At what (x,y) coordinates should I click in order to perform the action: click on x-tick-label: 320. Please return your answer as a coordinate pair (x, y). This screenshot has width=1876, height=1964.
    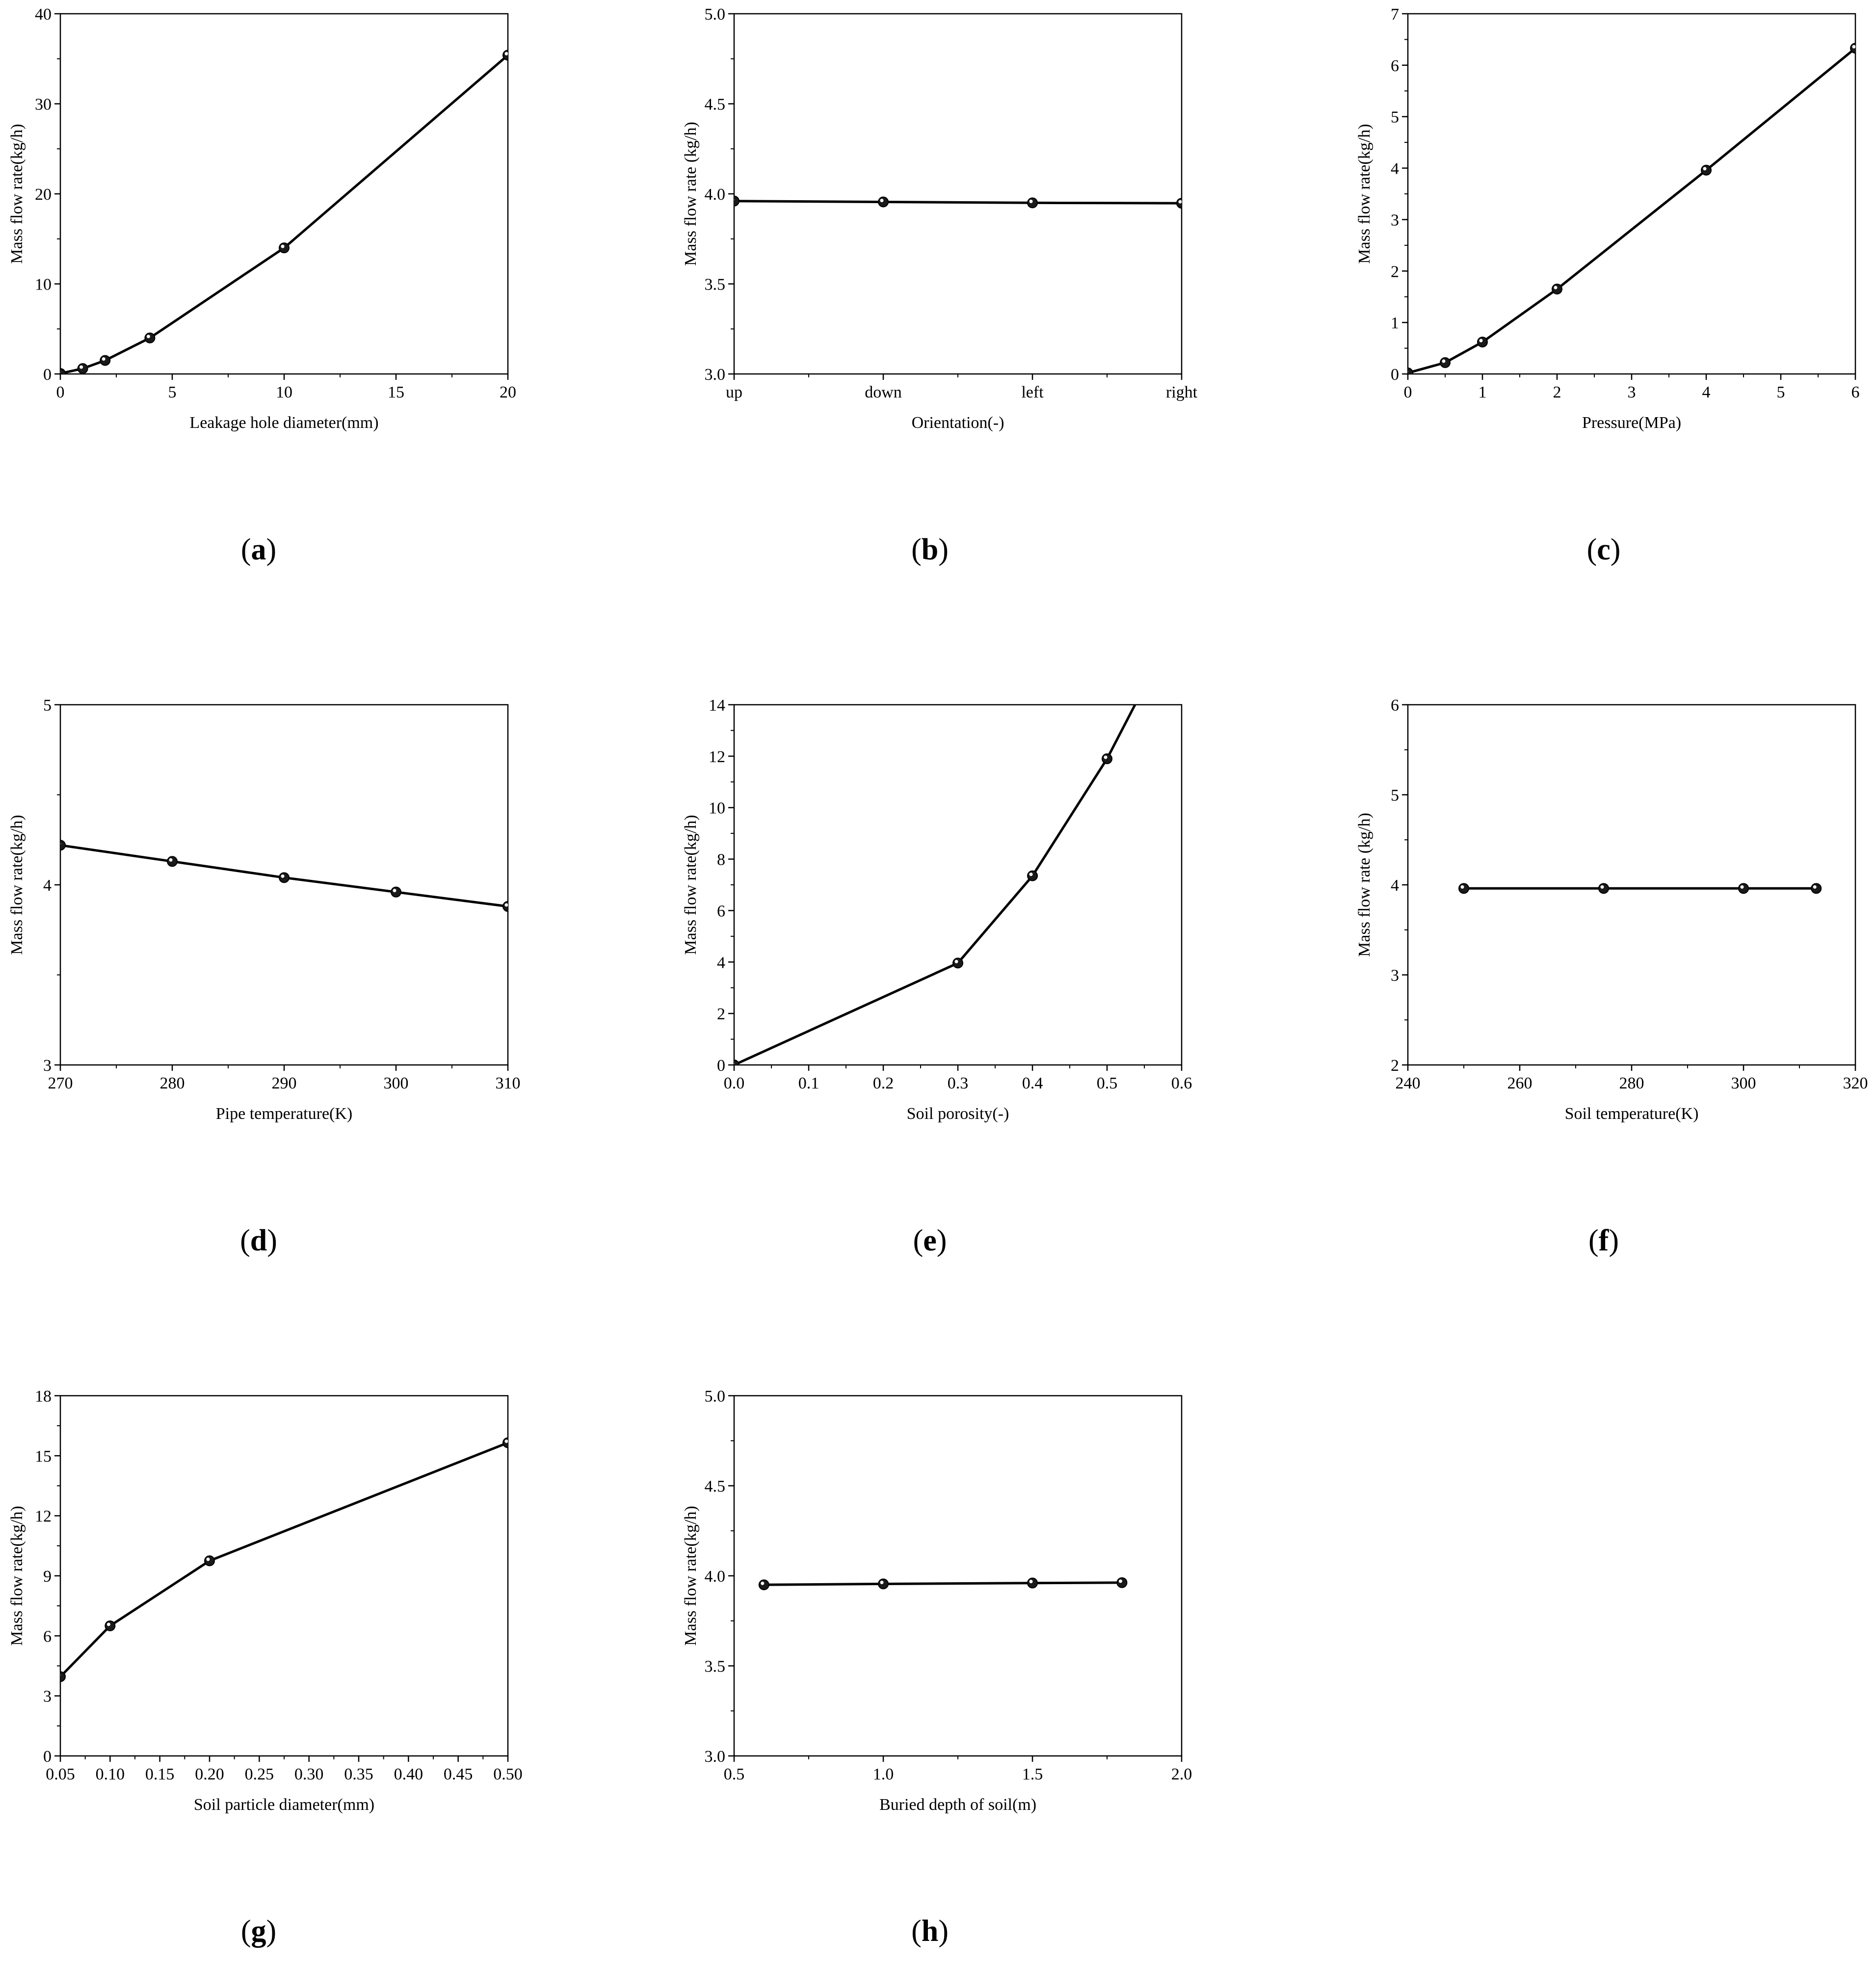
    Looking at the image, I should click on (1855, 1083).